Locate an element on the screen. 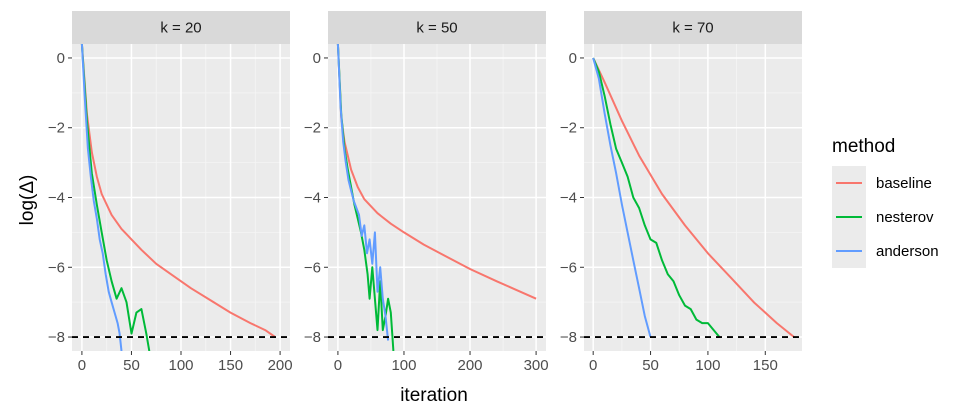  legend-item-baseline: baseline is located at coordinates (882, 183).